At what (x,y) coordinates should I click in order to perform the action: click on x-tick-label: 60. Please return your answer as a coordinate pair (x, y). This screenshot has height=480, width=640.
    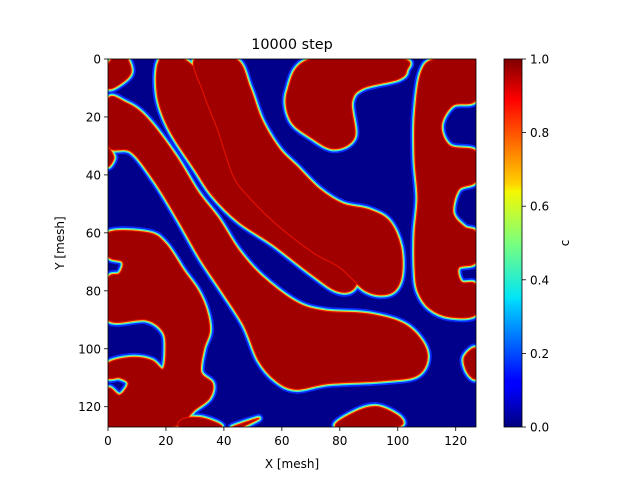
    Looking at the image, I should click on (281, 441).